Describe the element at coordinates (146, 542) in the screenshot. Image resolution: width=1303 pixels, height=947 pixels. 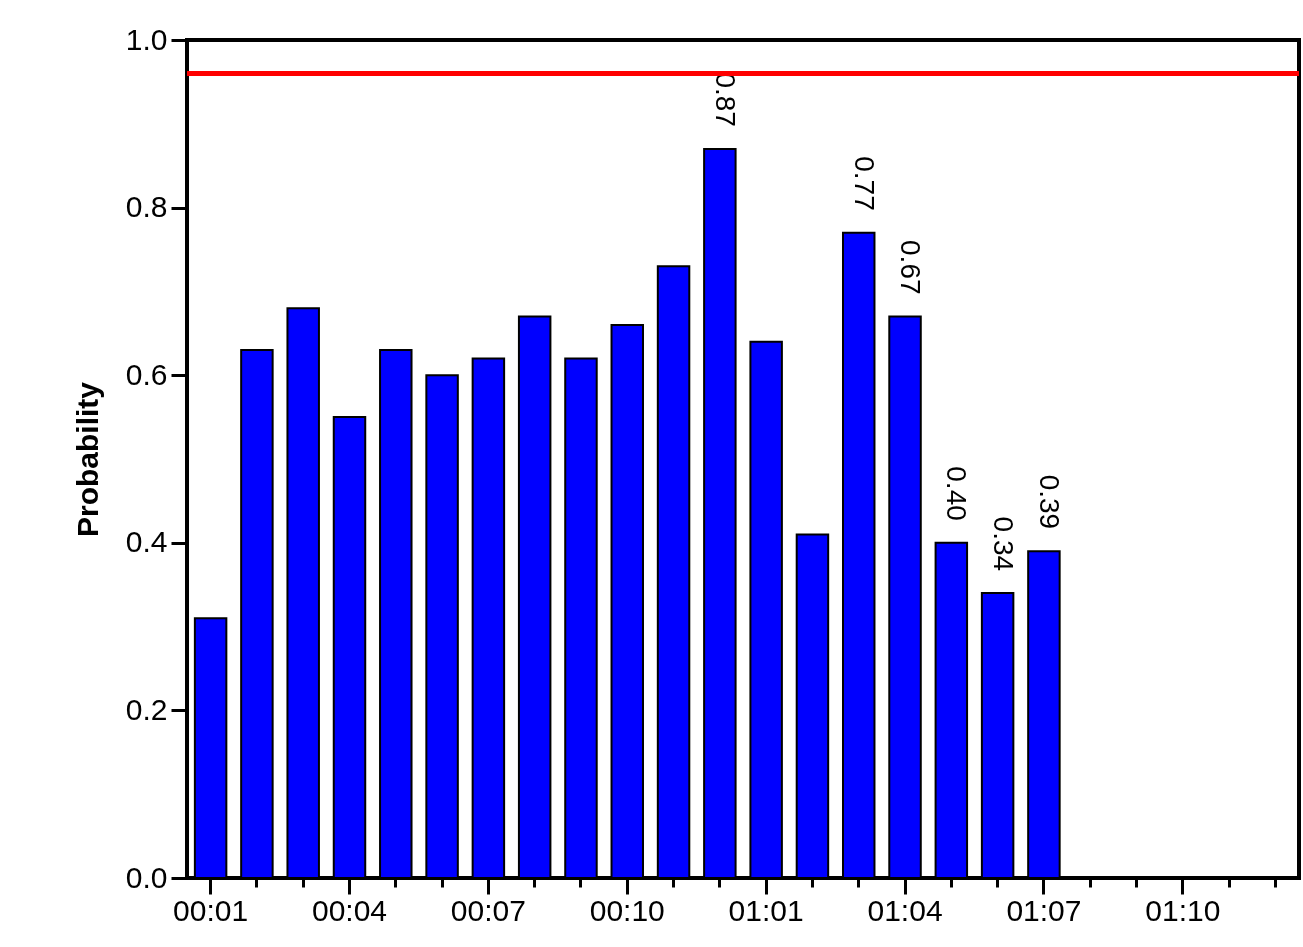
I see `y-tick-label: 0.4` at that location.